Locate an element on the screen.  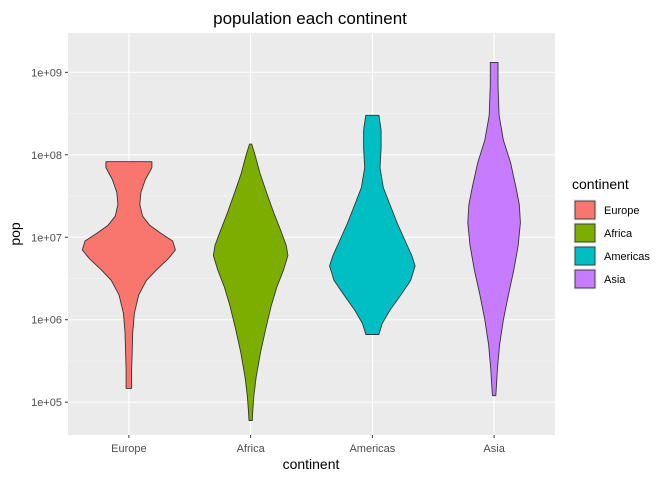
chart-title: population each continent is located at coordinates (310, 18).